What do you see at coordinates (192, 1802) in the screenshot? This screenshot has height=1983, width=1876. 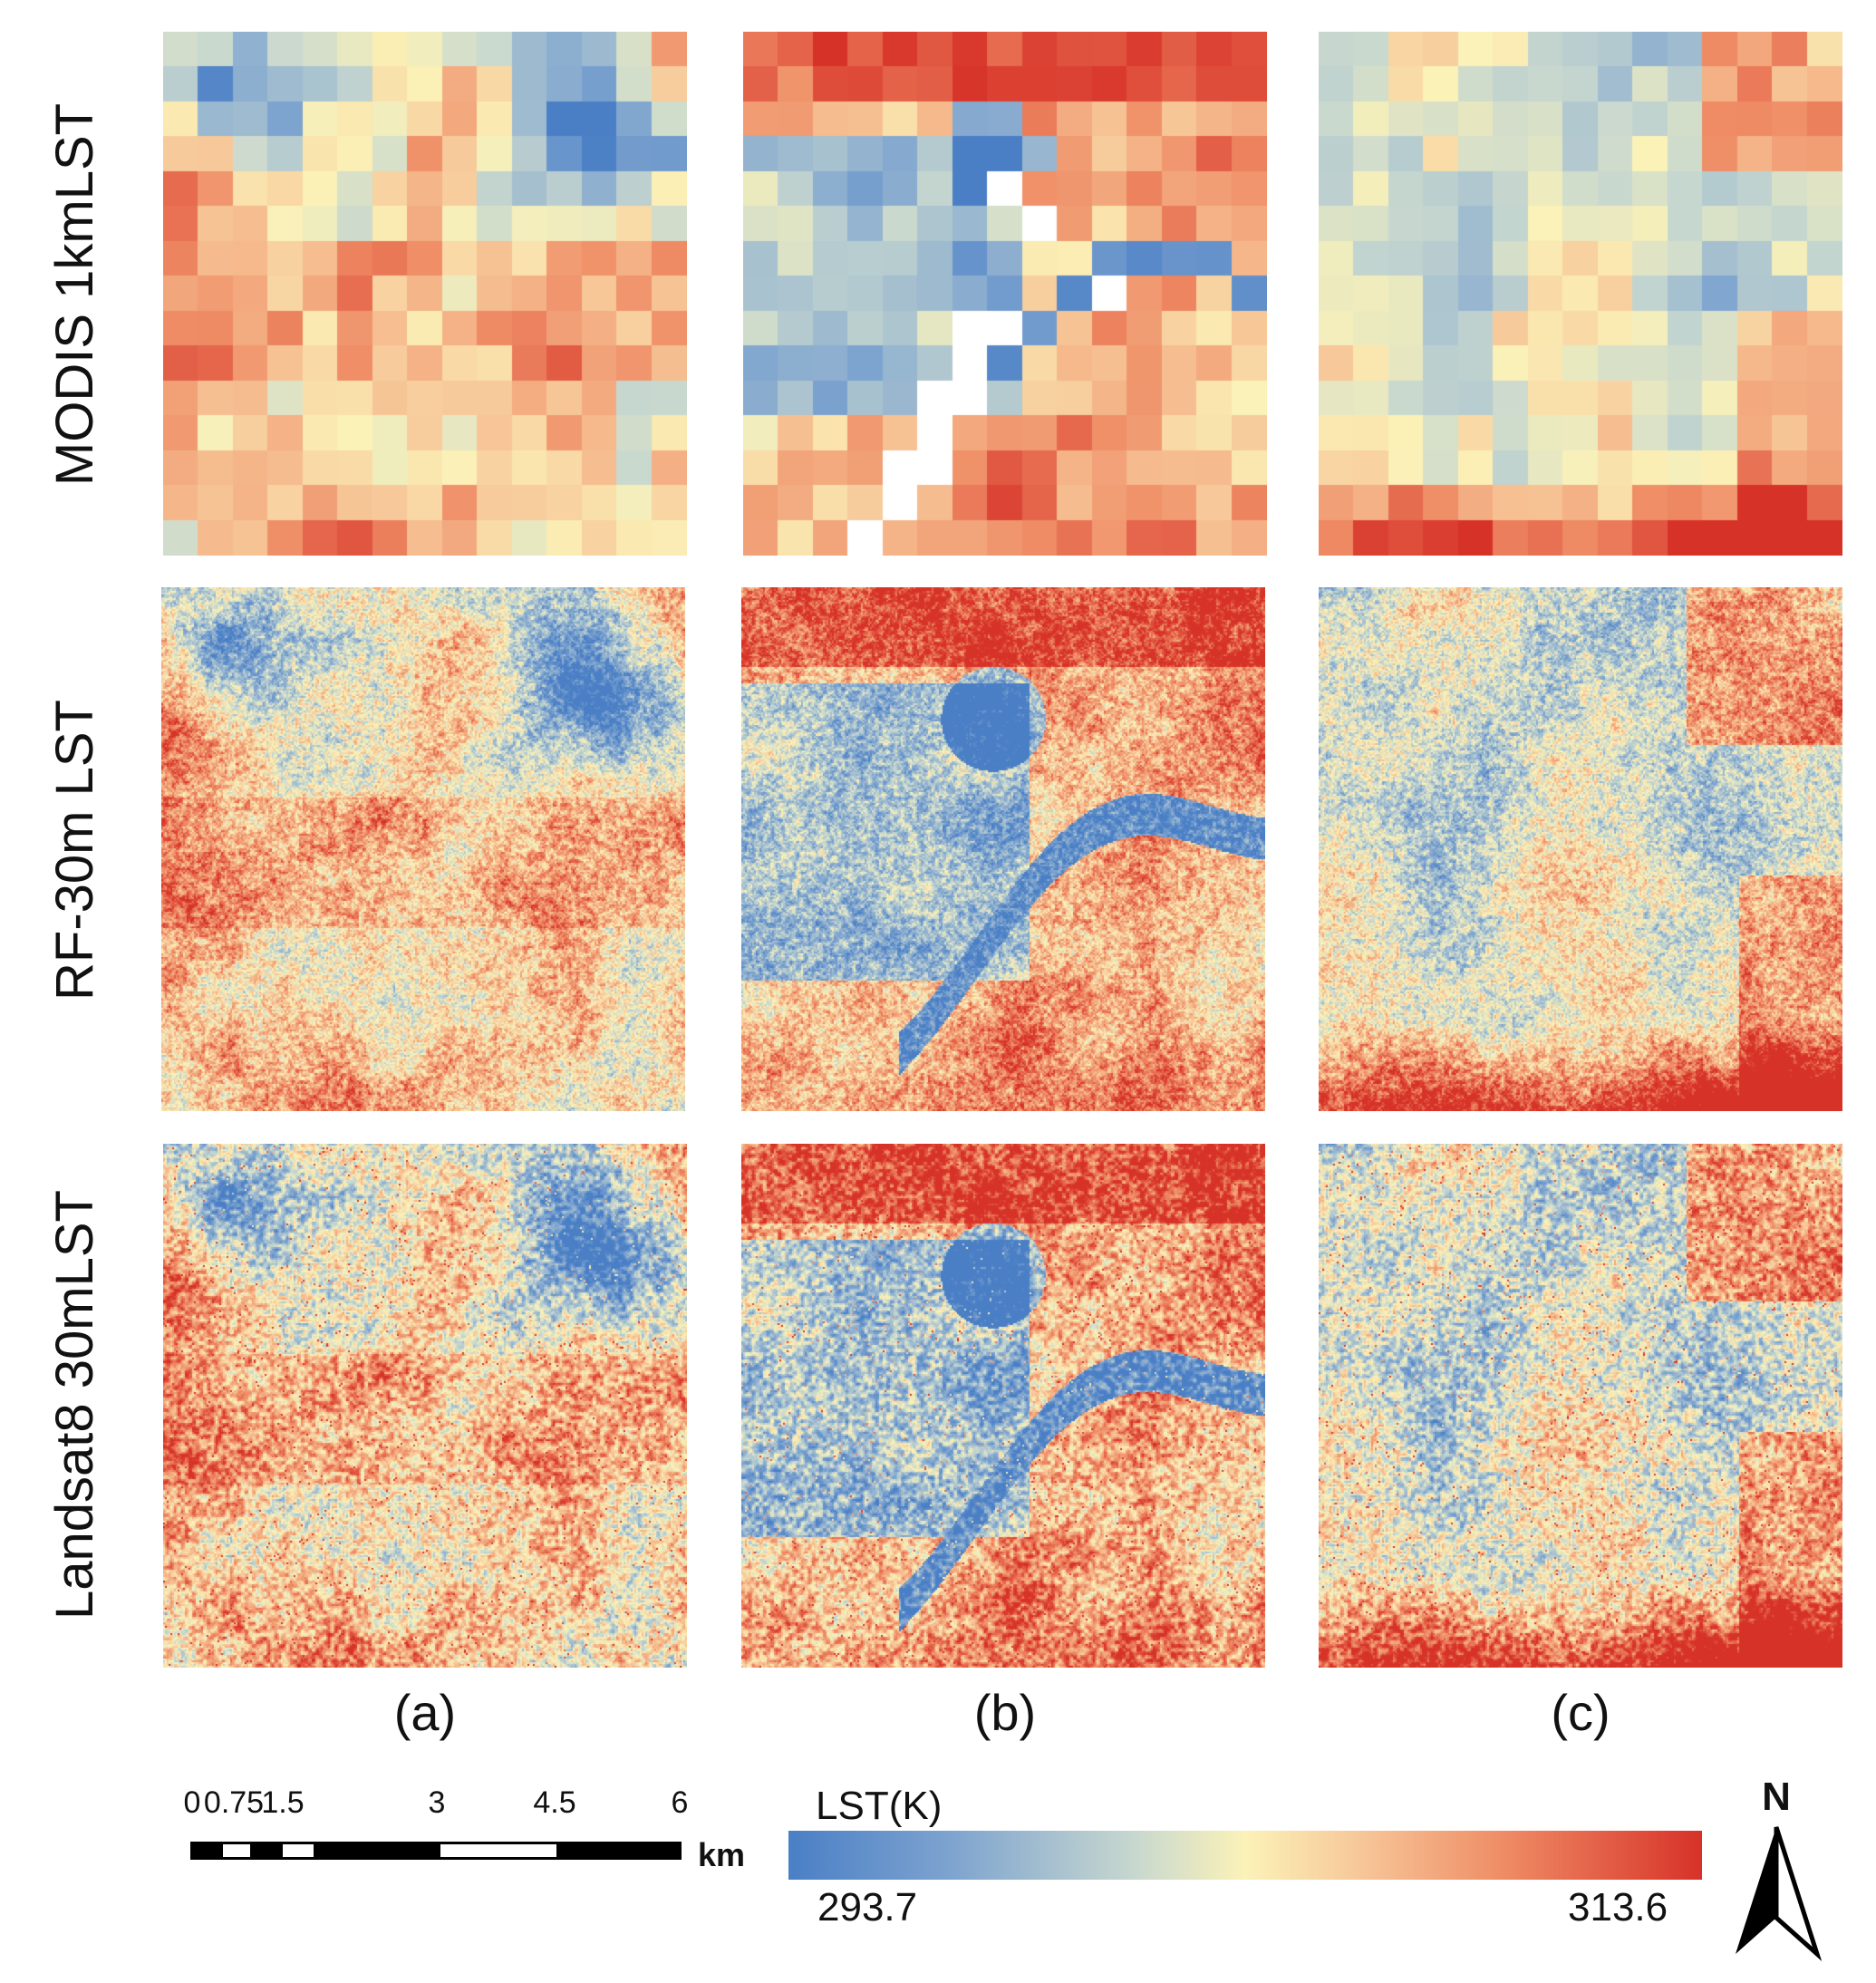 I see `scale-tick-0: 0` at bounding box center [192, 1802].